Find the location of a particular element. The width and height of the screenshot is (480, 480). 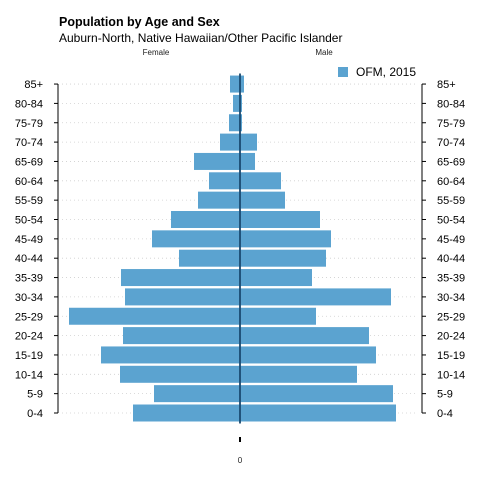

left-tick-label: 60-64 is located at coordinates (29, 182).